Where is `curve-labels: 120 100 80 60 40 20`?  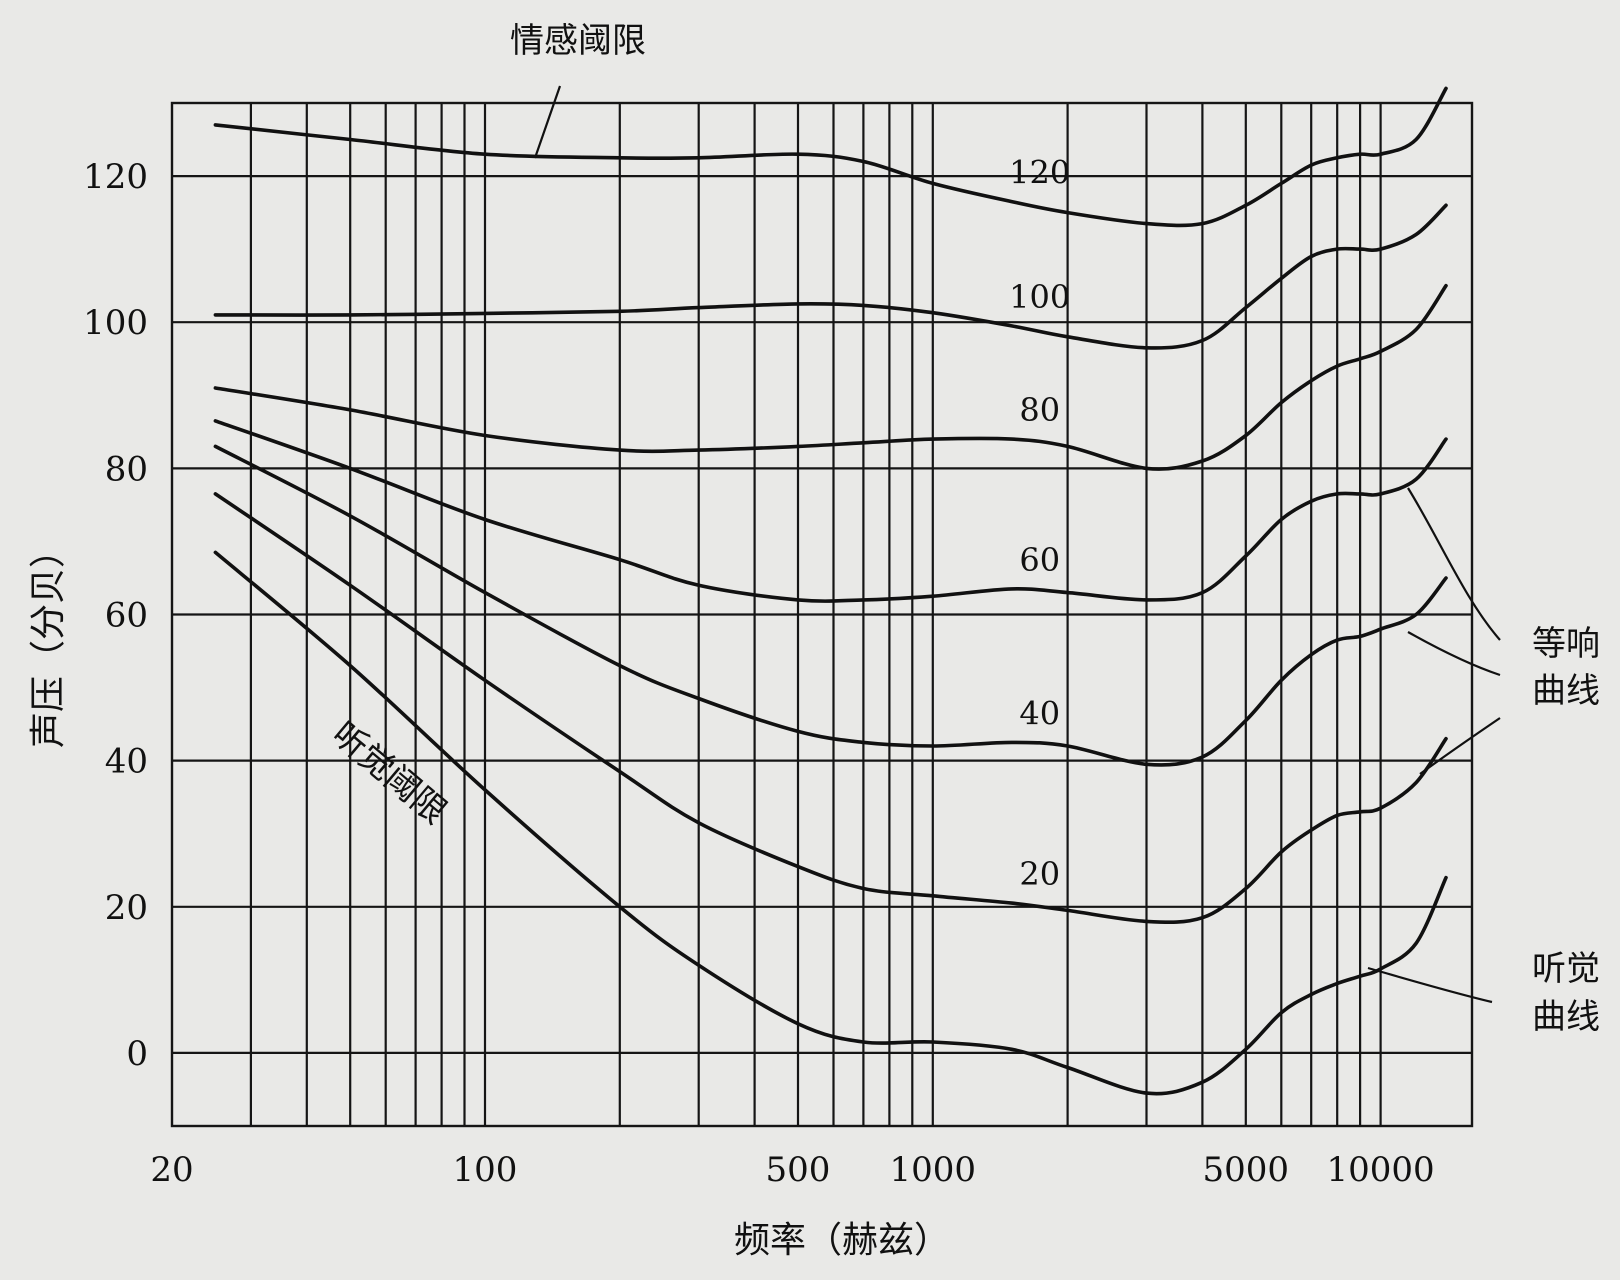
curve-labels: 120 100 80 60 40 20 is located at coordinates (1039, 523).